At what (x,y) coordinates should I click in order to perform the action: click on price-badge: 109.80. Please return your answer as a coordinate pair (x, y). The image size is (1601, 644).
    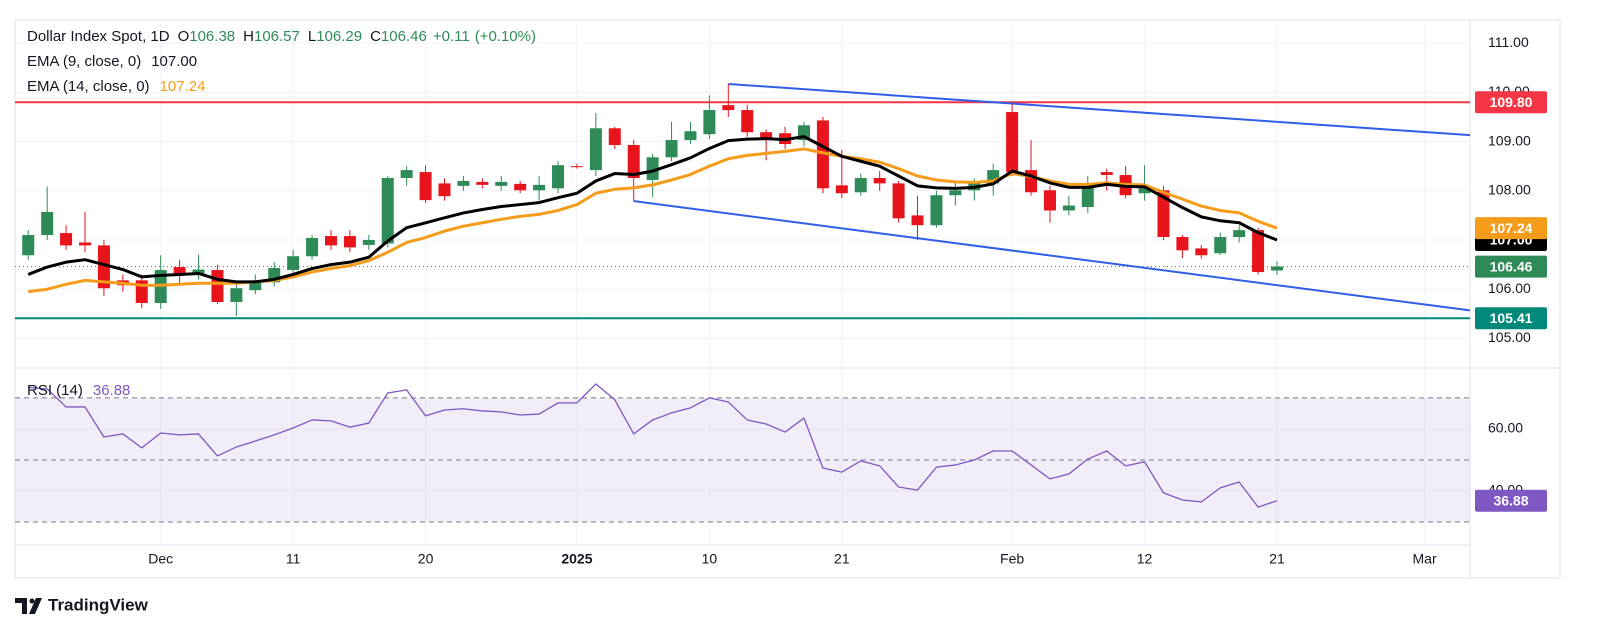
    Looking at the image, I should click on (1511, 102).